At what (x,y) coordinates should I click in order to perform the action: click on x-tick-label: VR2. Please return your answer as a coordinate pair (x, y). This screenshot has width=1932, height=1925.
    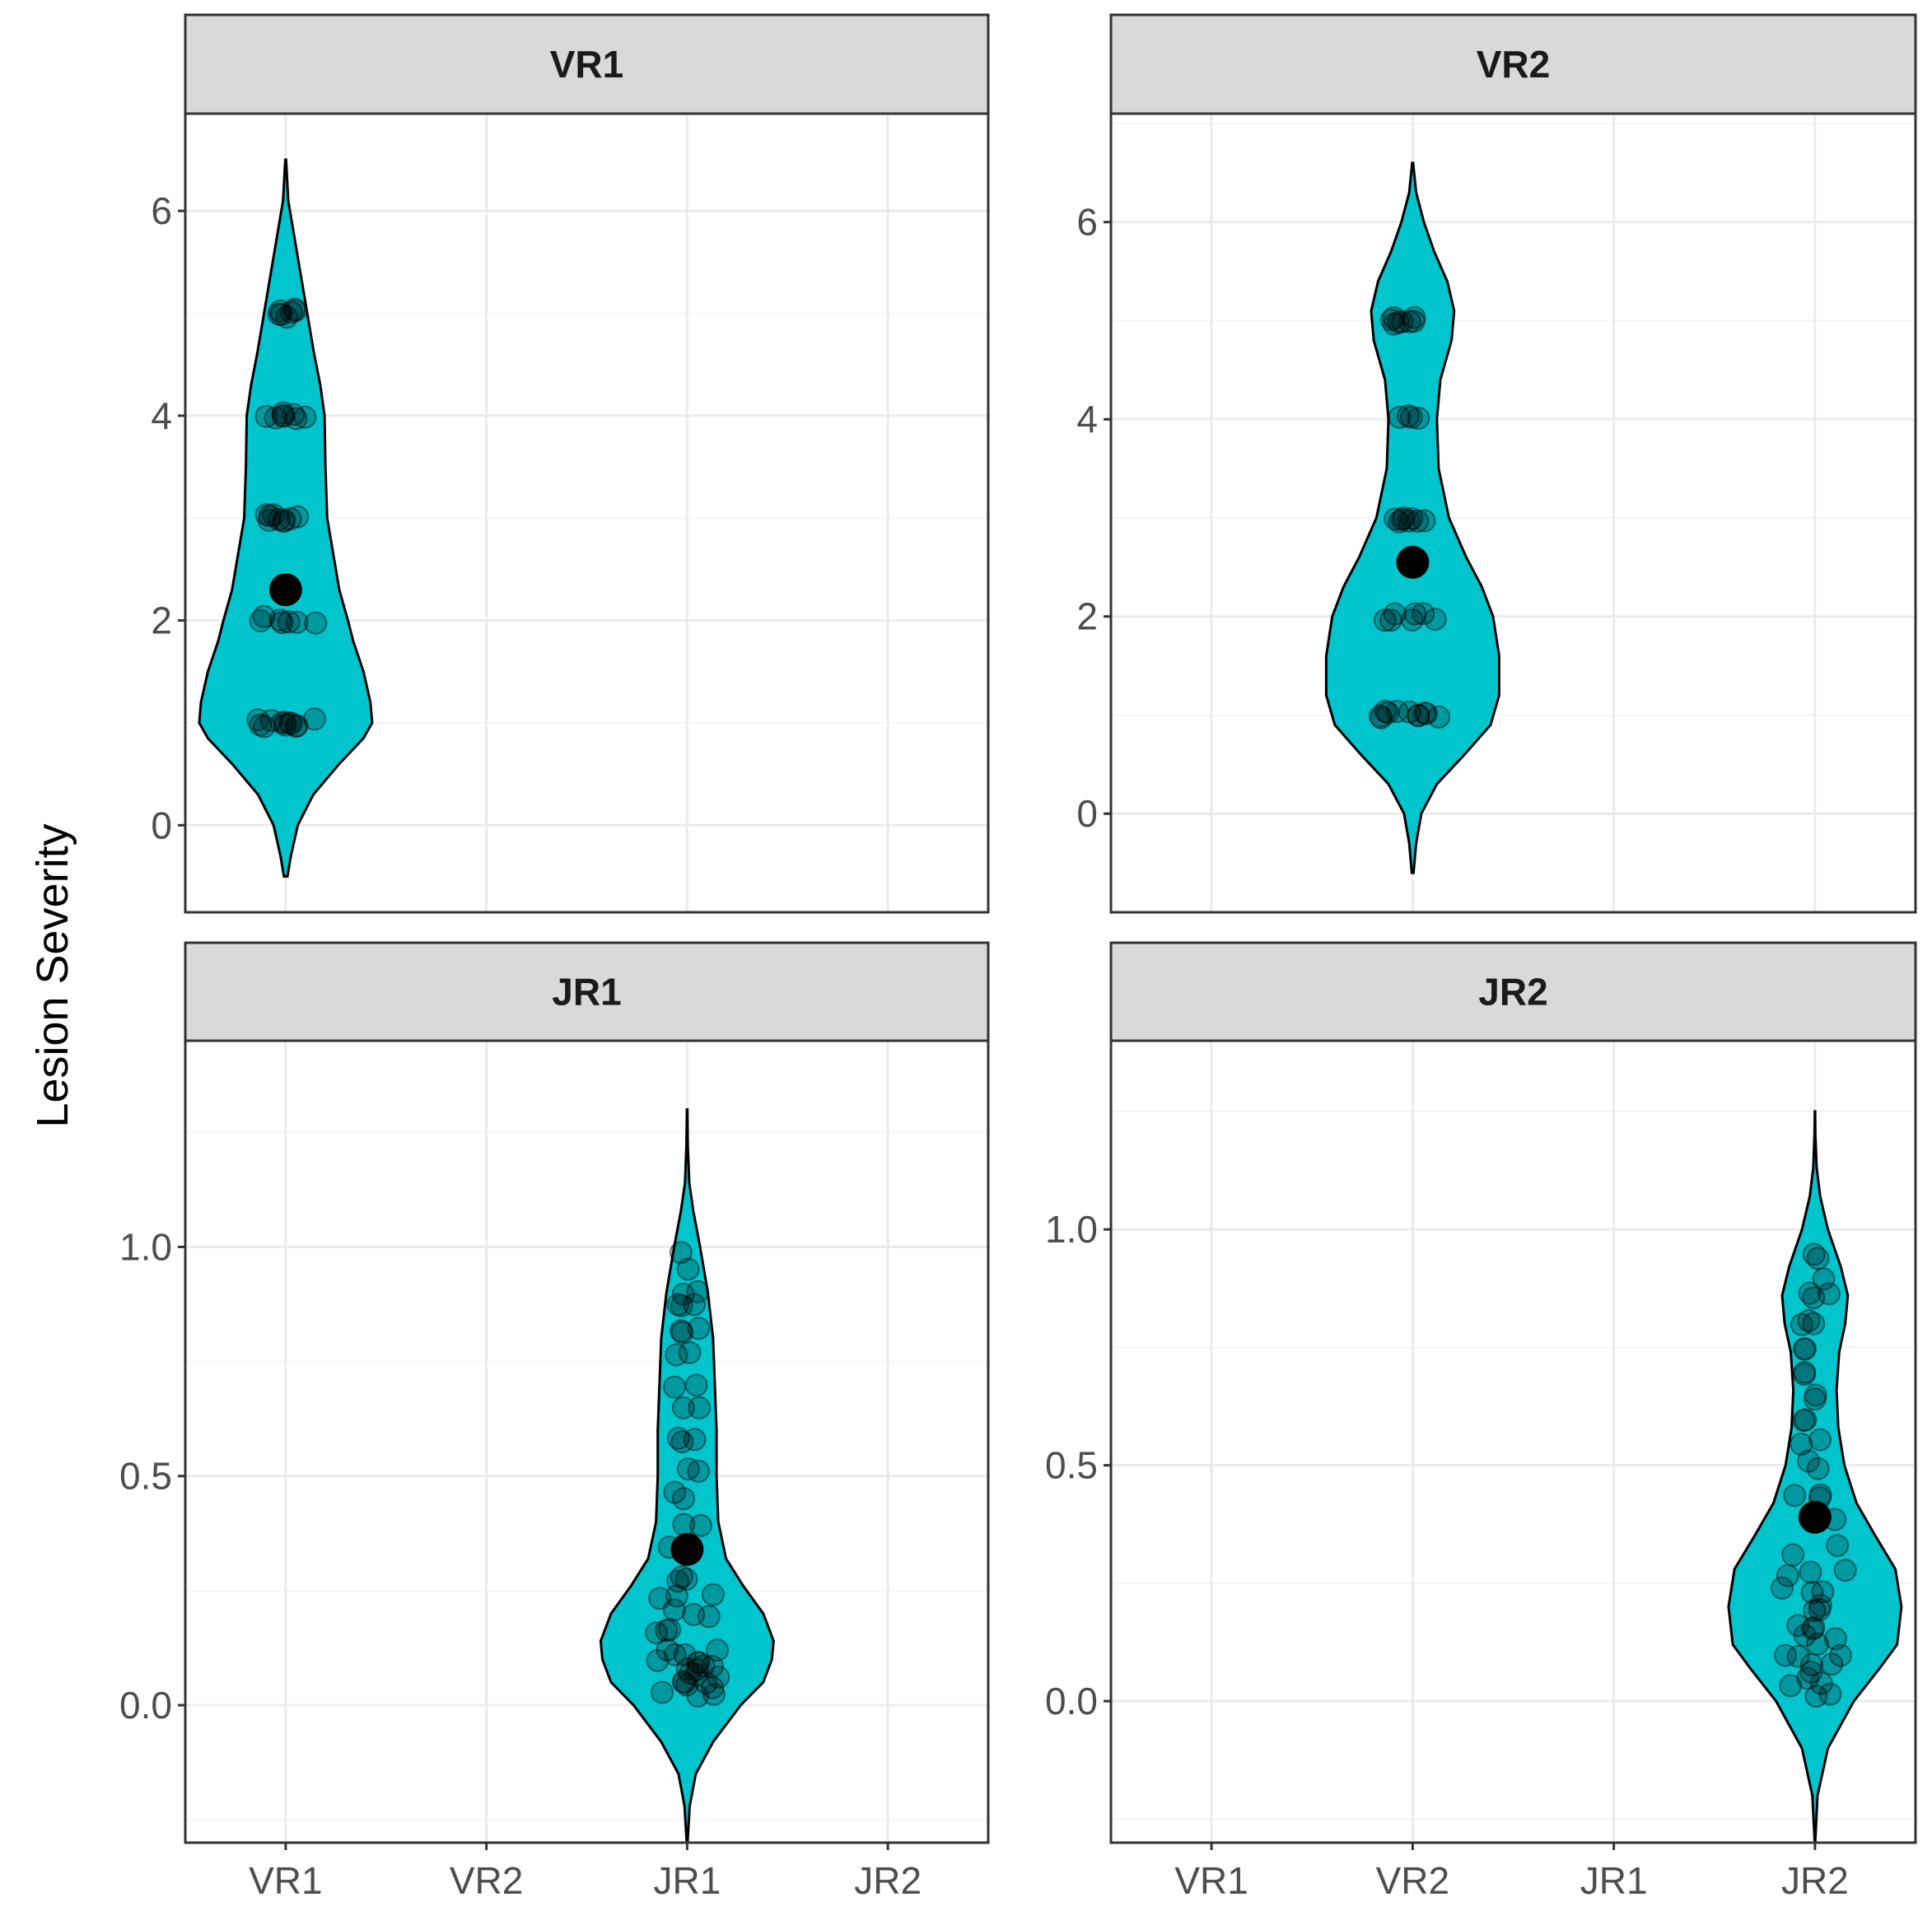
    Looking at the image, I should click on (1412, 1880).